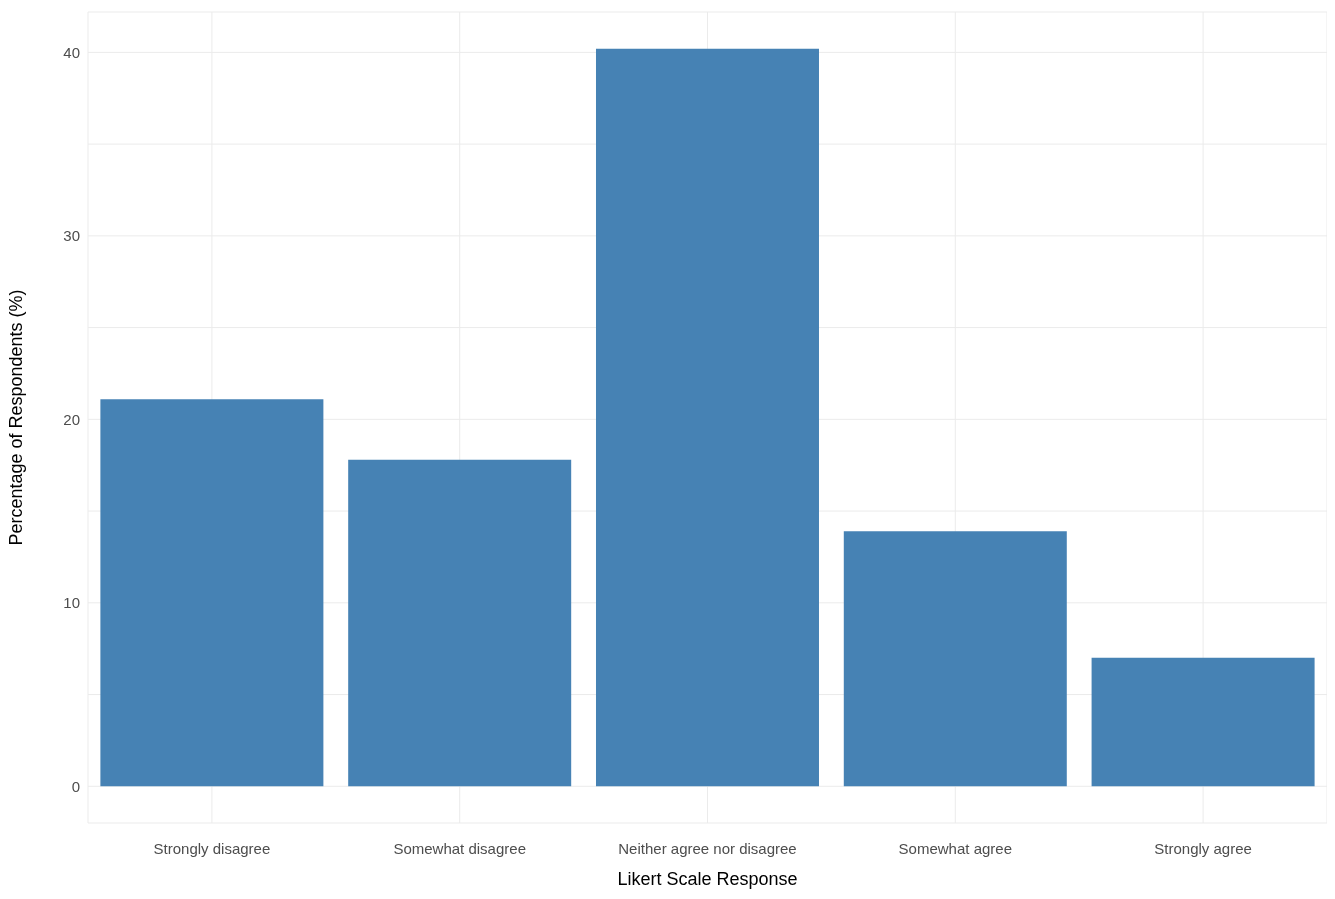  Describe the element at coordinates (71, 419) in the screenshot. I see `y-tick-label: 20` at that location.